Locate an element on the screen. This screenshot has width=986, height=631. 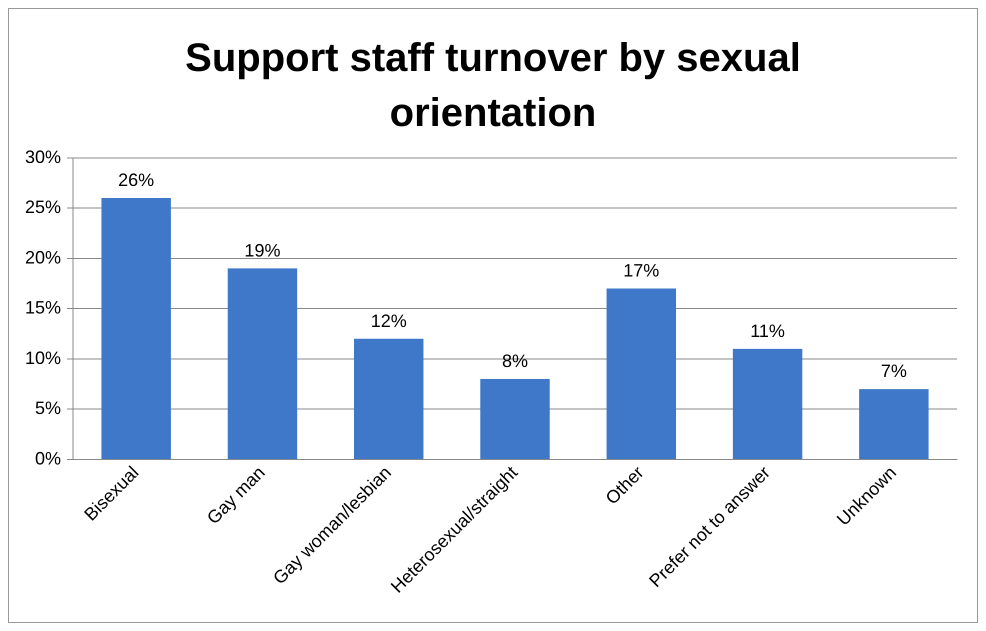
y-tick-label: 15% is located at coordinates (43, 308).